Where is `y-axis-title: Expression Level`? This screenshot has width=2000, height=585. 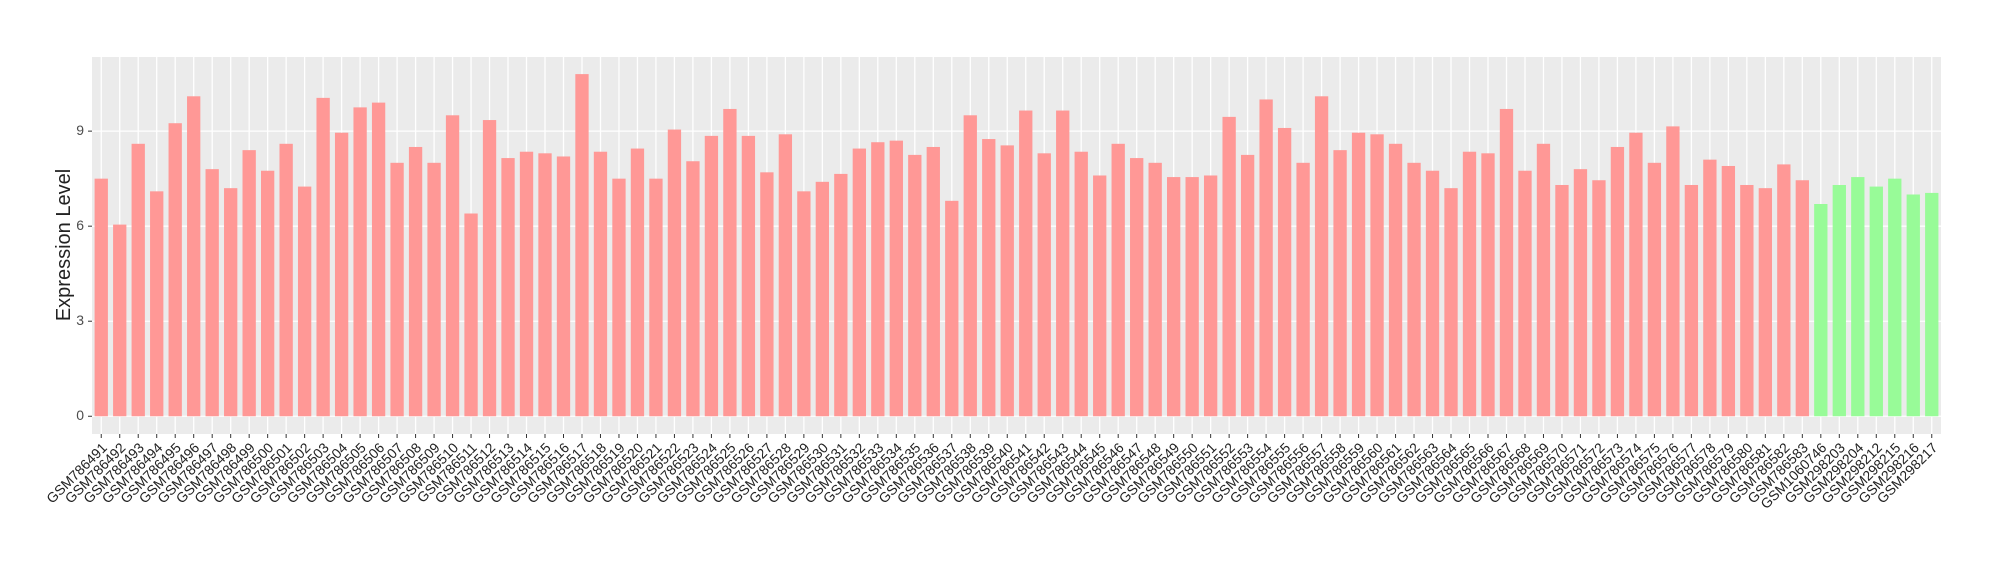
y-axis-title: Expression Level is located at coordinates (64, 245).